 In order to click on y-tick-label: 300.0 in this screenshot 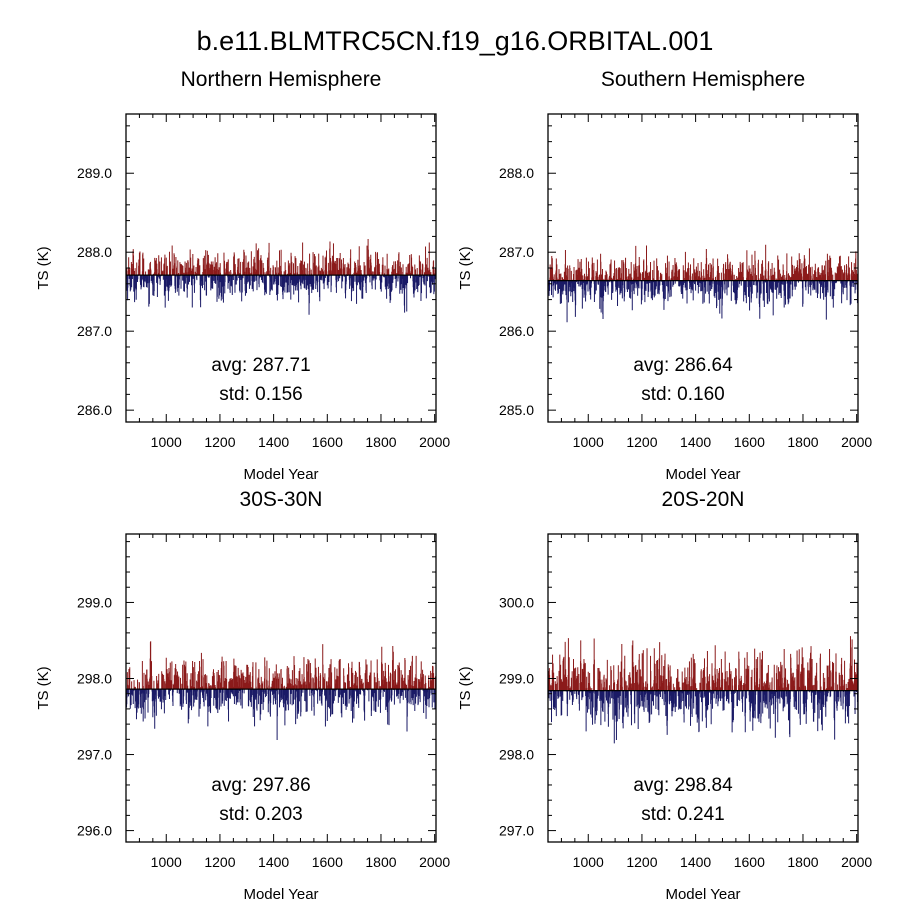, I will do `click(516, 602)`.